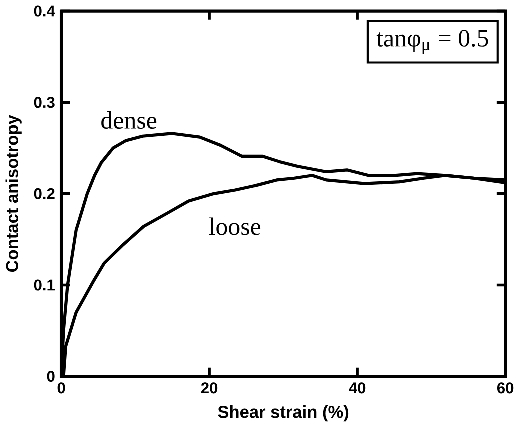 The width and height of the screenshot is (520, 427). Describe the element at coordinates (44, 194) in the screenshot. I see `y-tick-label: 0.2` at that location.